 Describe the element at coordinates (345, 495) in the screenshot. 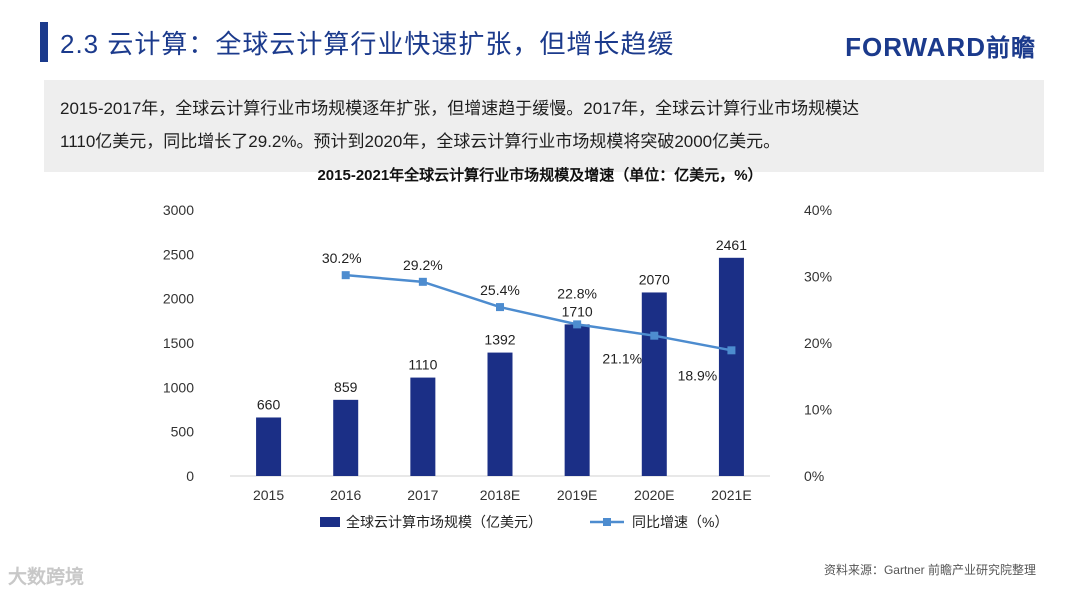

I see `x-tick-label: 2016` at that location.